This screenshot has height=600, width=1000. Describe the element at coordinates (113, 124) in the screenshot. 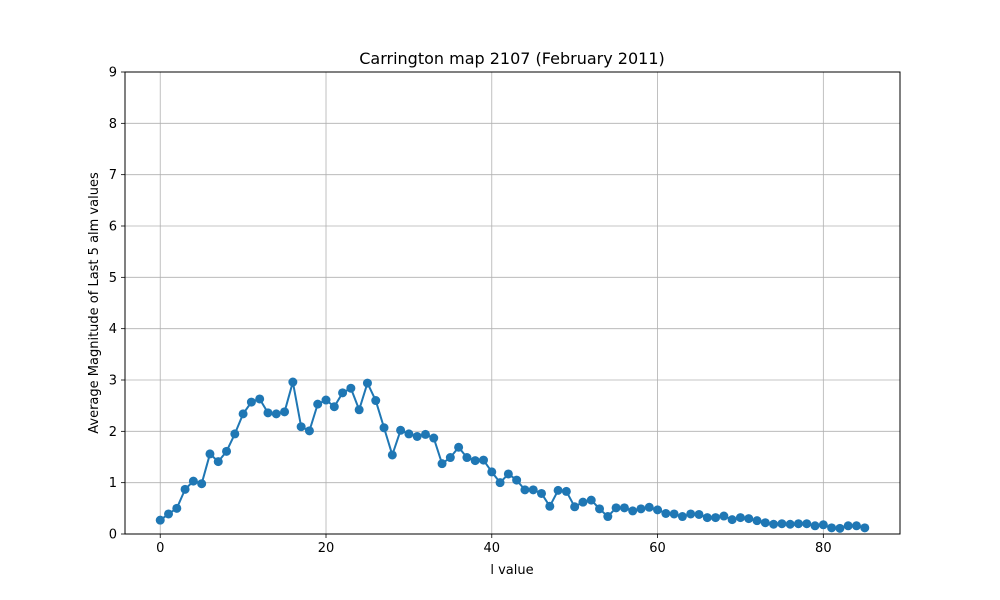

I see `y-tick-label: 8` at that location.